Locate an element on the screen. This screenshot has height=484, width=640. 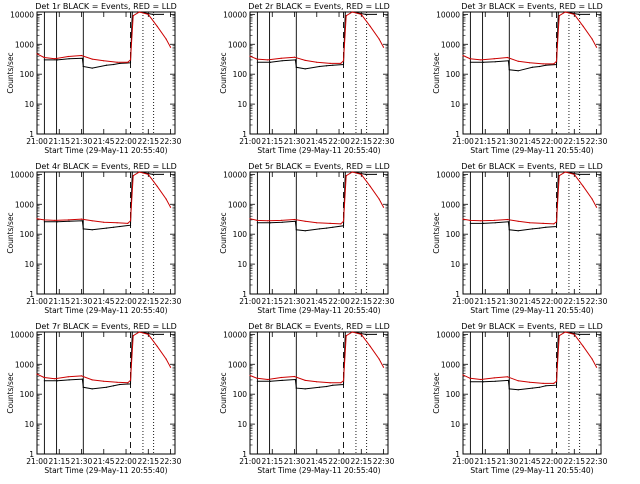
x-tick-label: 21:15 is located at coordinates (59, 301).